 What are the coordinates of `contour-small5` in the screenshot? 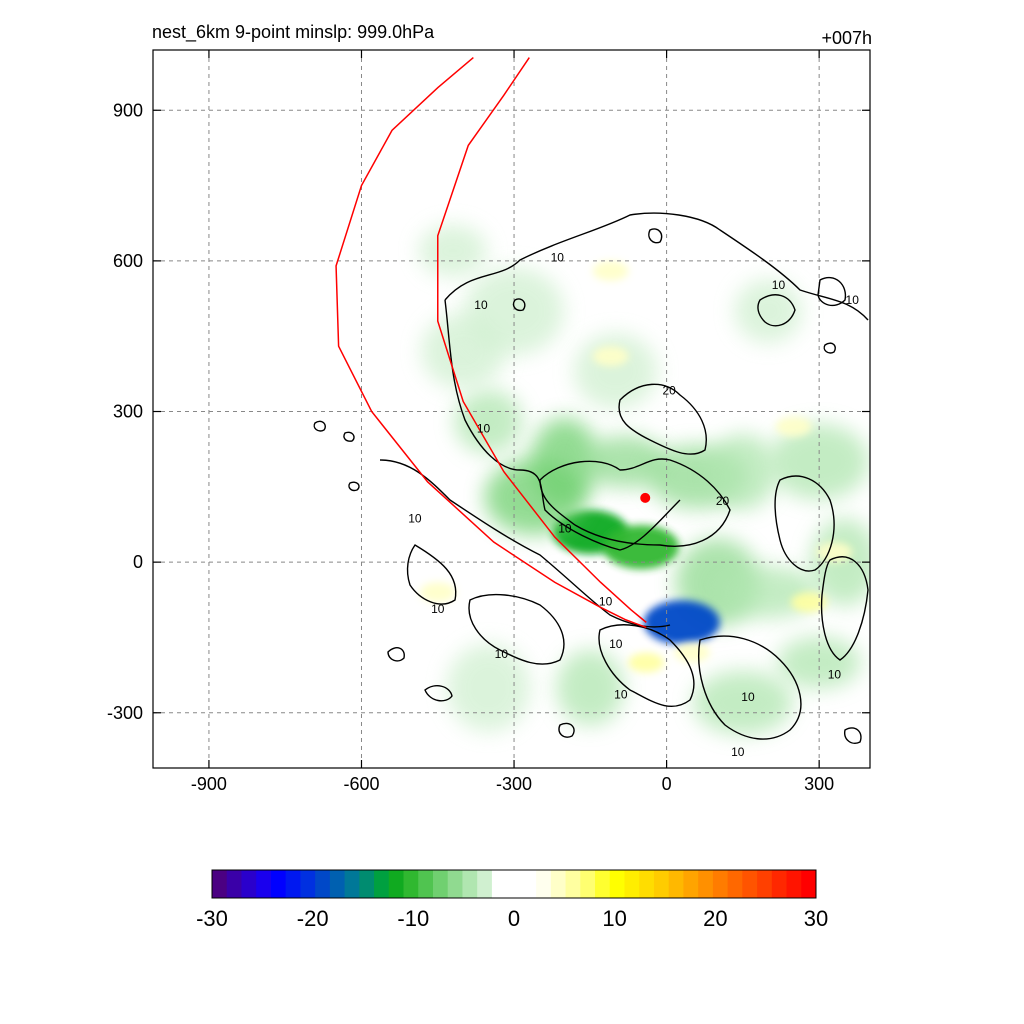 It's located at (396, 654).